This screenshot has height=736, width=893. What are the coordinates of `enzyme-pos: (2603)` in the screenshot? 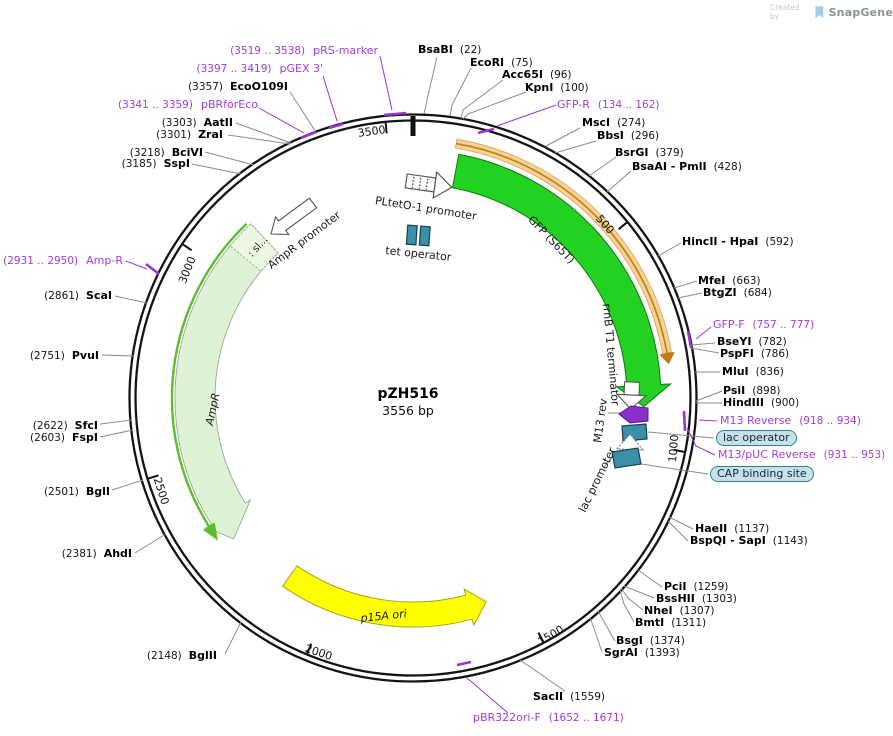 It's located at (47, 438).